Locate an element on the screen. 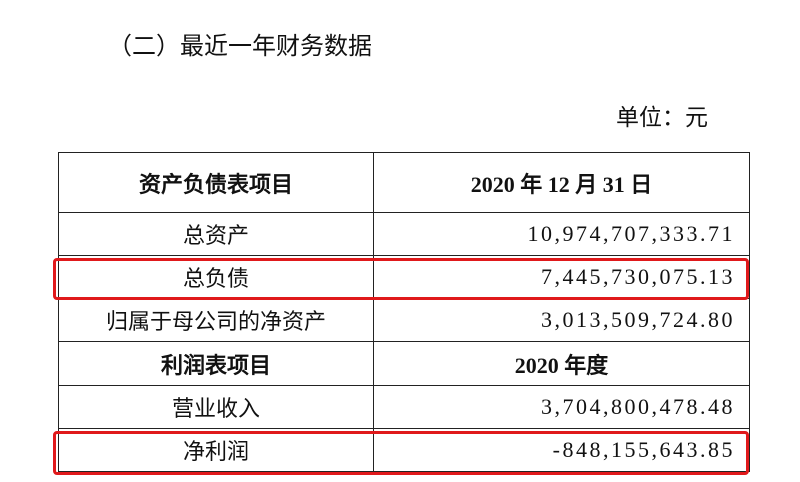 The width and height of the screenshot is (800, 482). header-cell: 利润表项目 is located at coordinates (216, 363).